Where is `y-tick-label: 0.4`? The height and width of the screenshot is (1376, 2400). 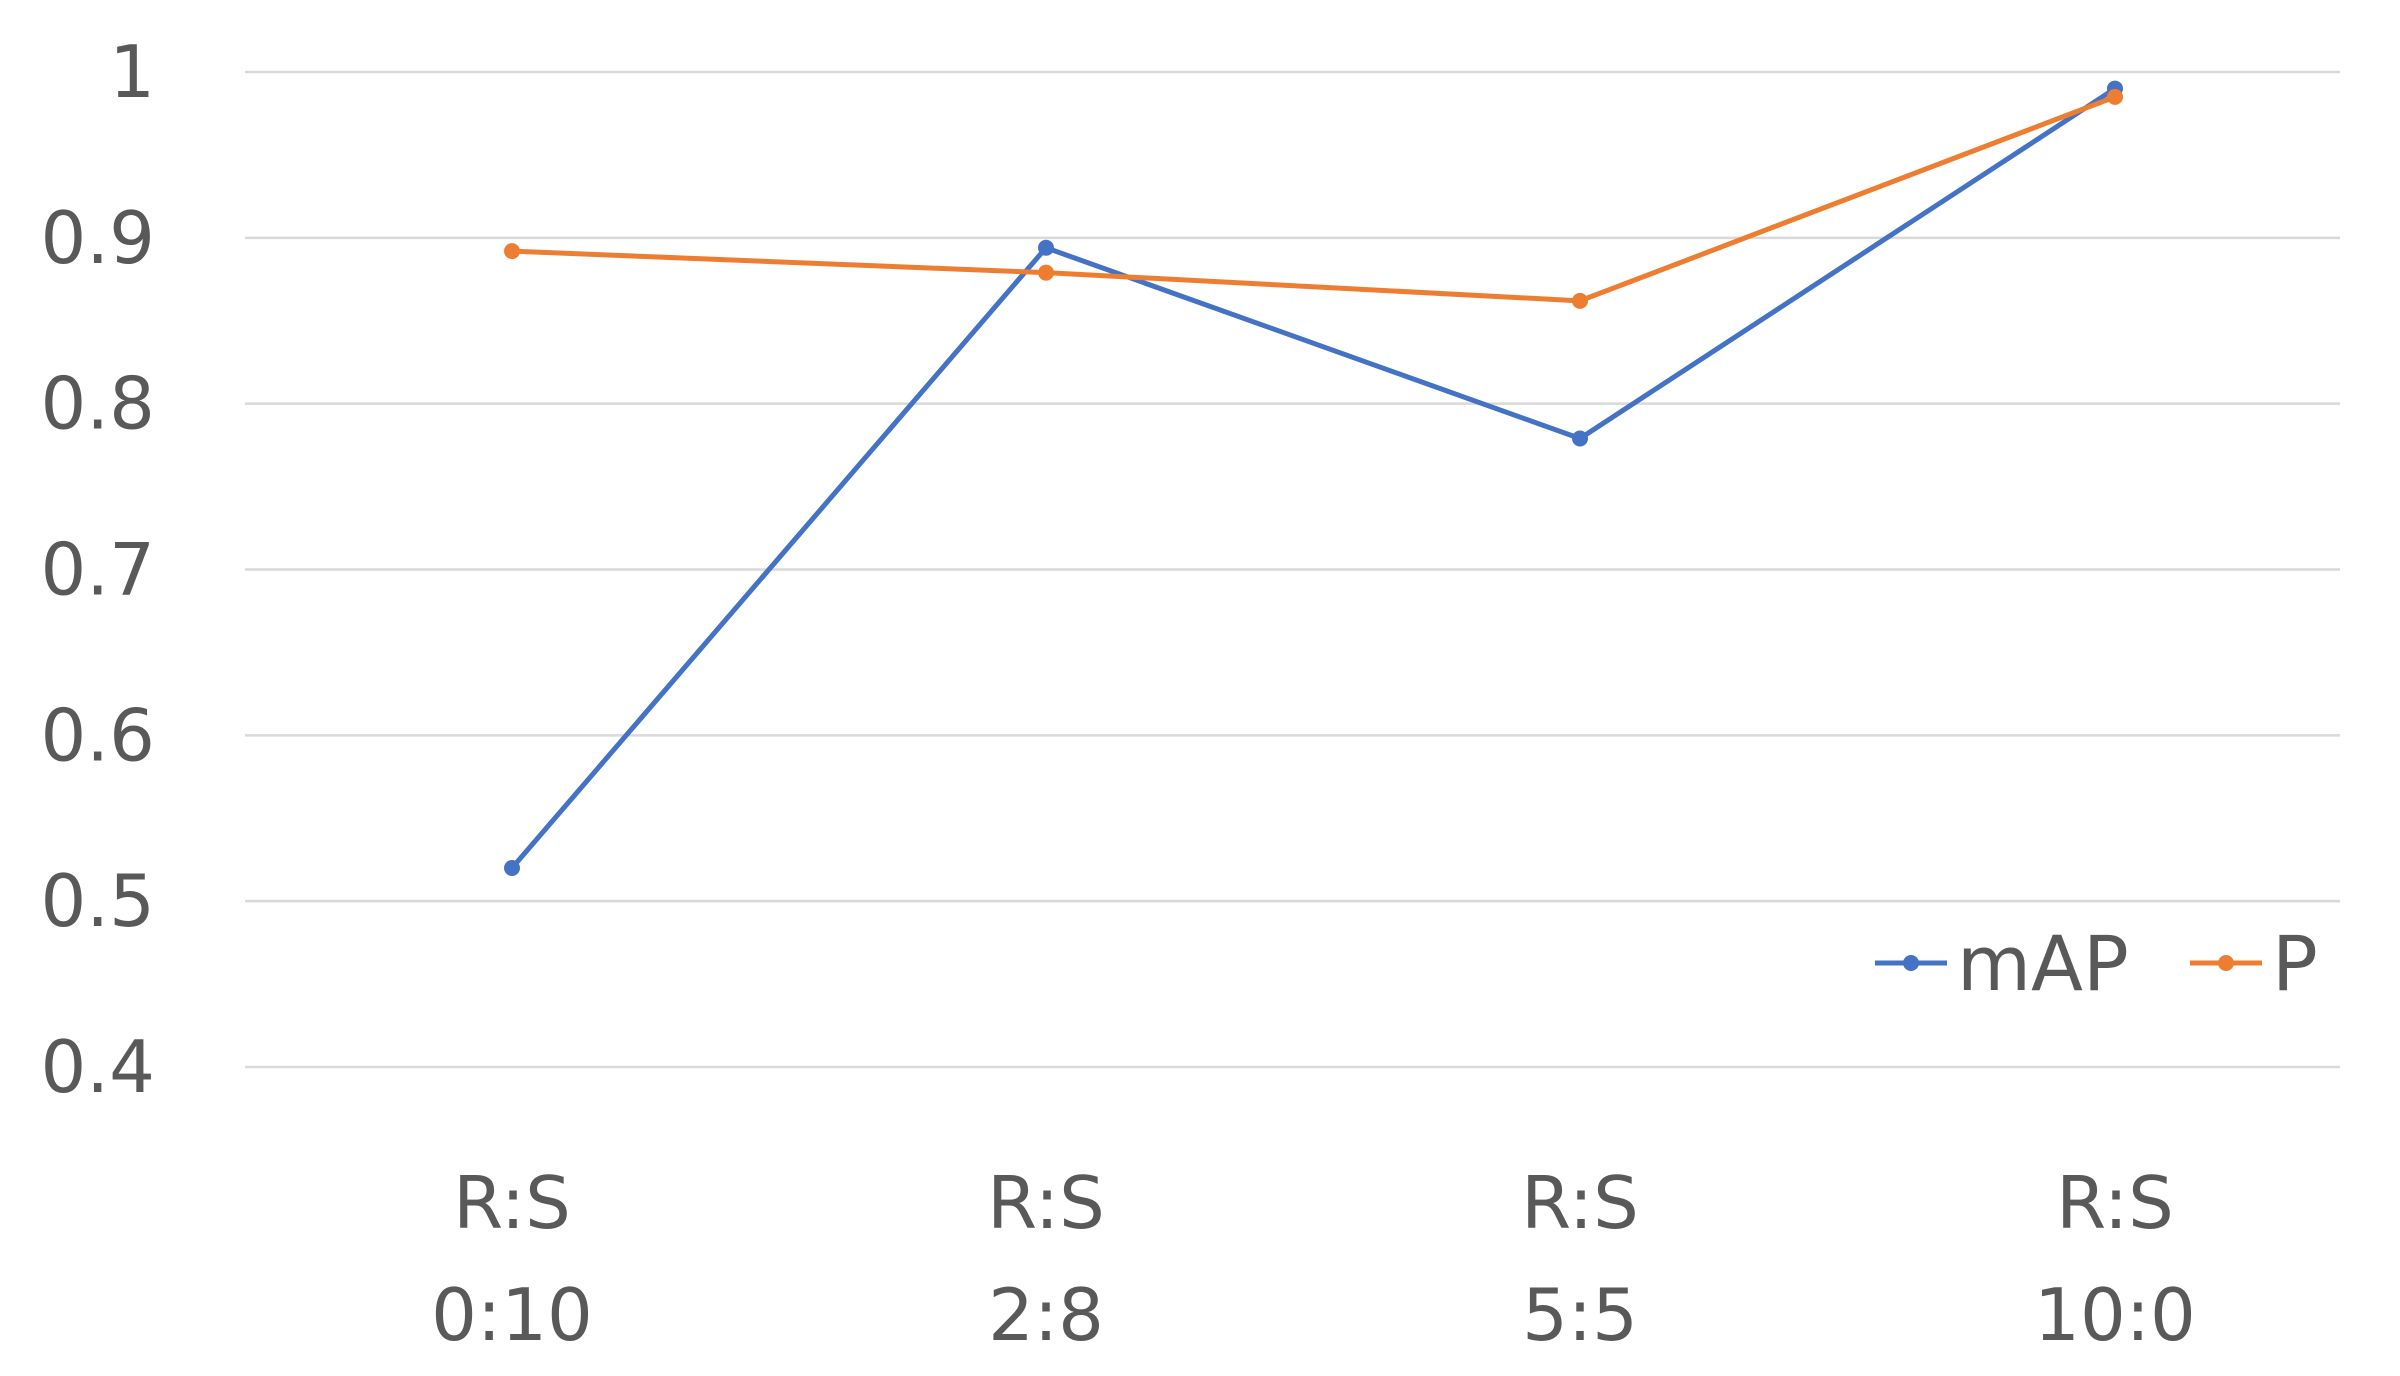
y-tick-label: 0.4 is located at coordinates (97, 1067).